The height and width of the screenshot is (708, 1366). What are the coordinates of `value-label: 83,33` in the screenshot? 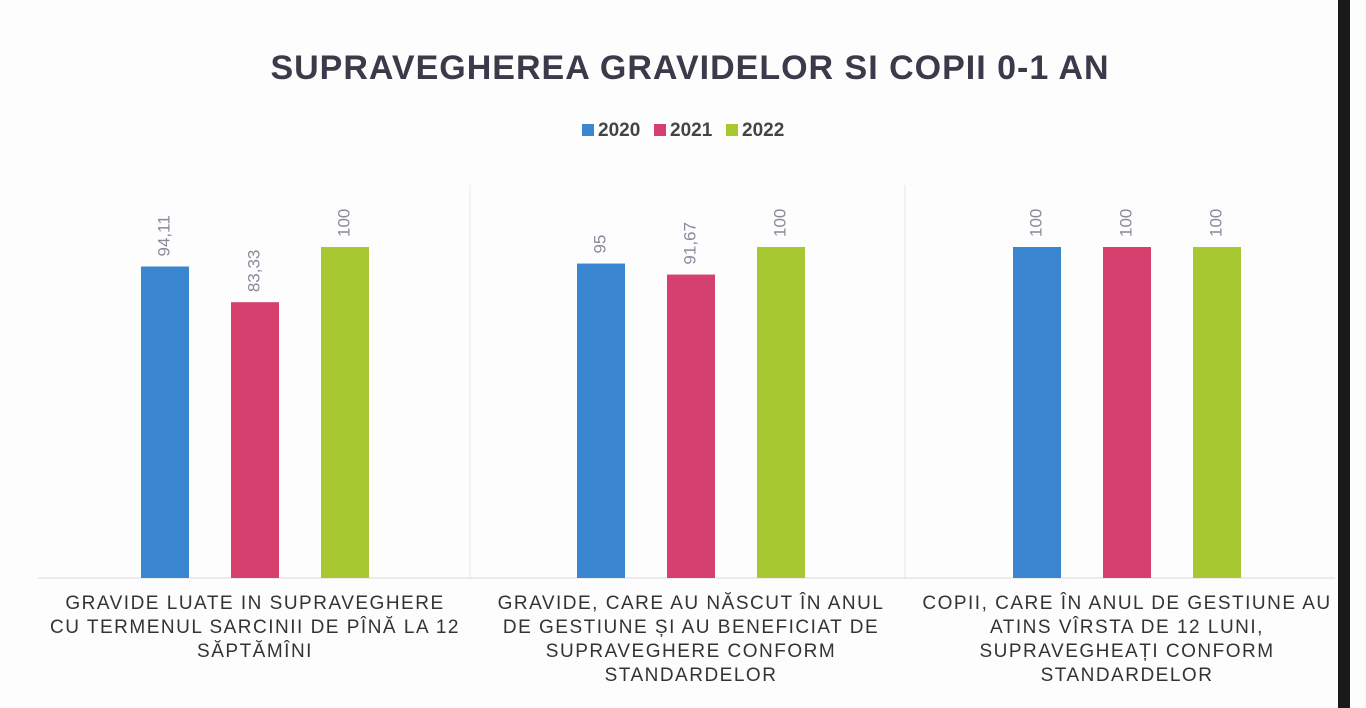 It's located at (253, 271).